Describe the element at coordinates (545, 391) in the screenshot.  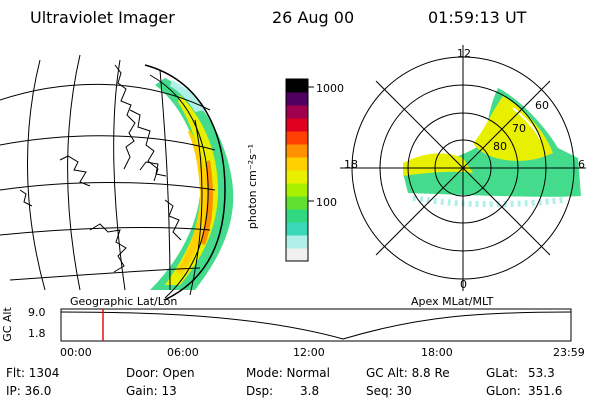
I see `glon-value: 351.6` at that location.